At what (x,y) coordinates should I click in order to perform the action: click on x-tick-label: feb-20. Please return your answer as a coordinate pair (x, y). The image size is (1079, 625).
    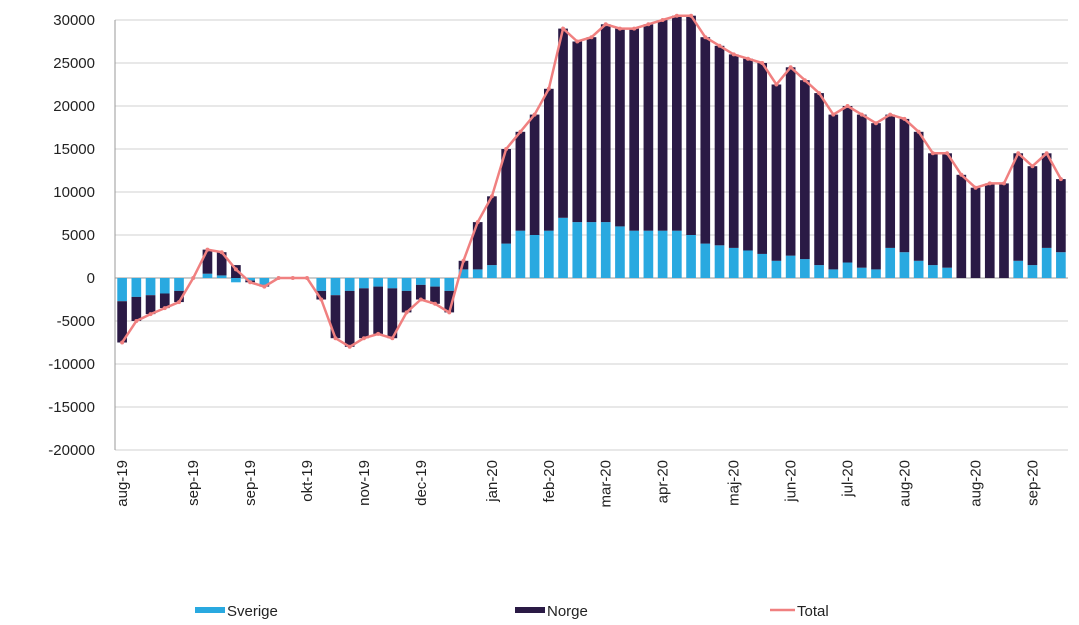
    Looking at the image, I should click on (549, 481).